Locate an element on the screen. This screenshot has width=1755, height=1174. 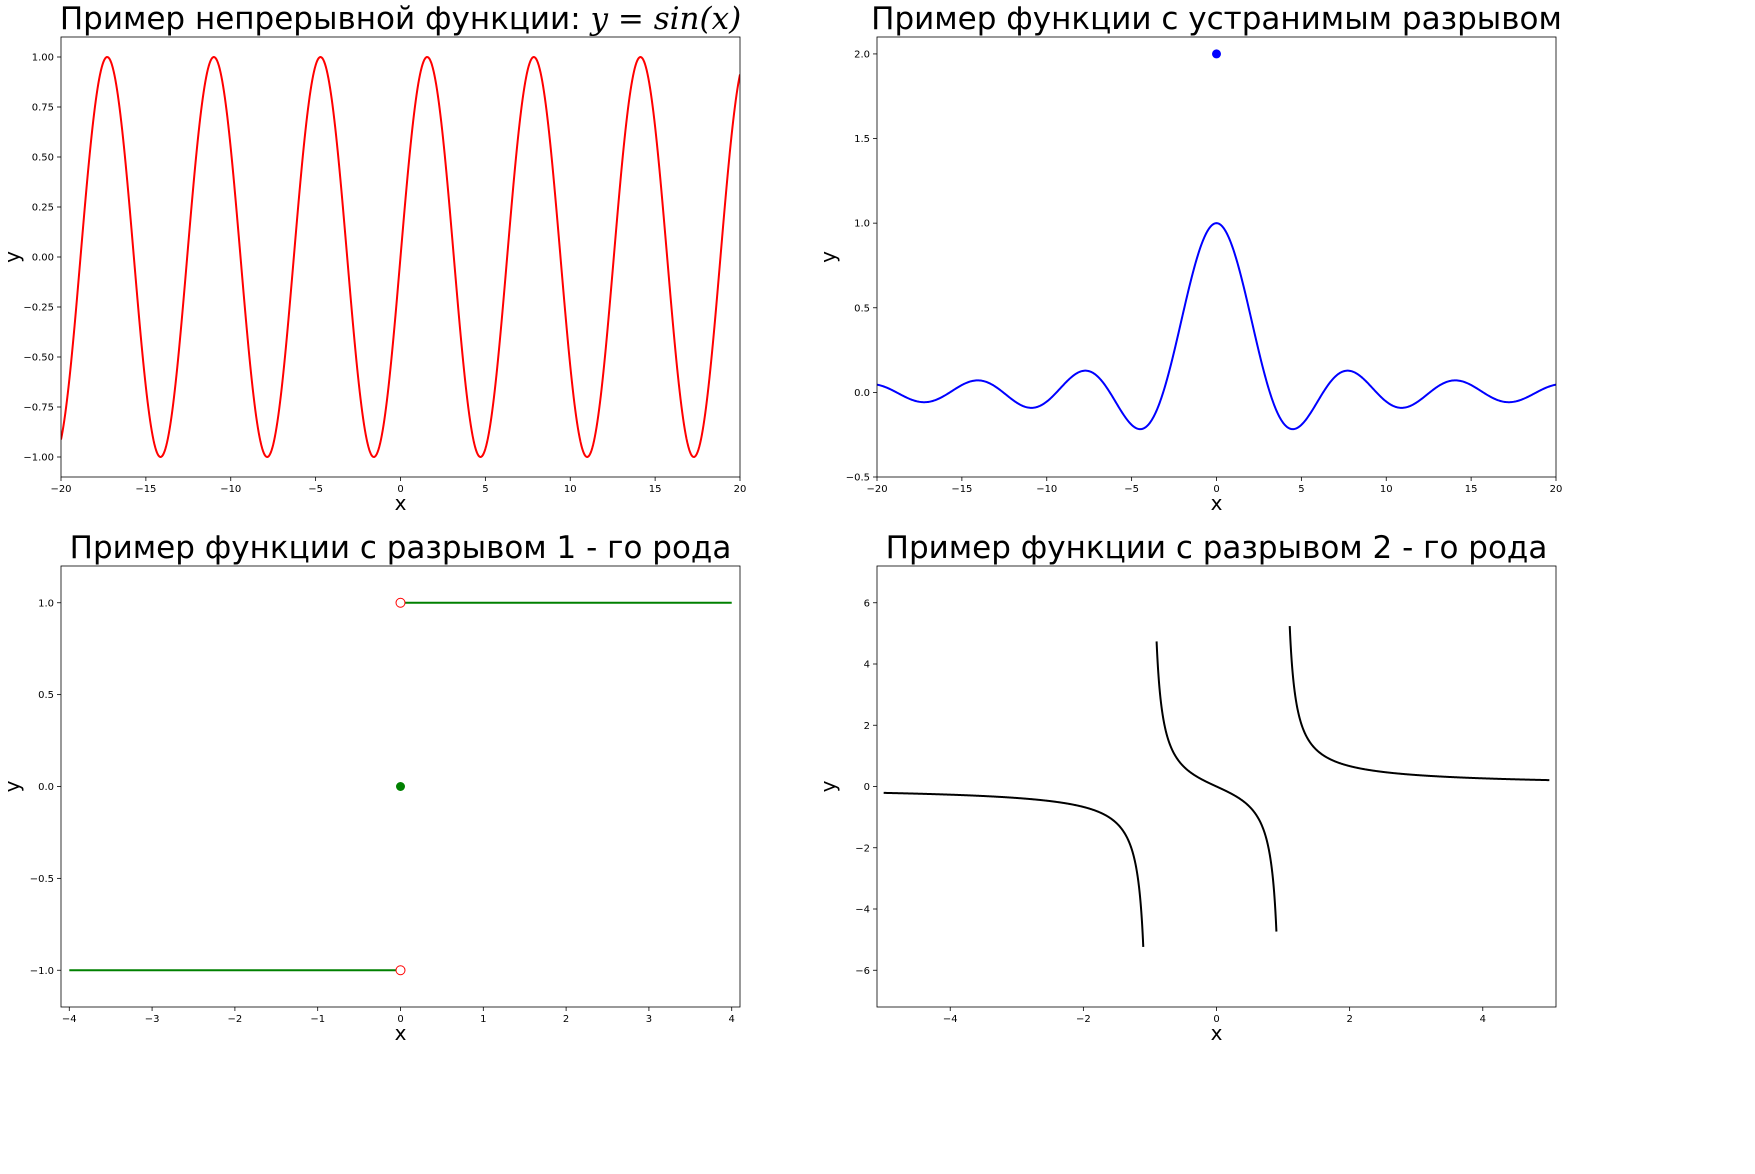
y-tick-label: 0.00 is located at coordinates (43, 258).